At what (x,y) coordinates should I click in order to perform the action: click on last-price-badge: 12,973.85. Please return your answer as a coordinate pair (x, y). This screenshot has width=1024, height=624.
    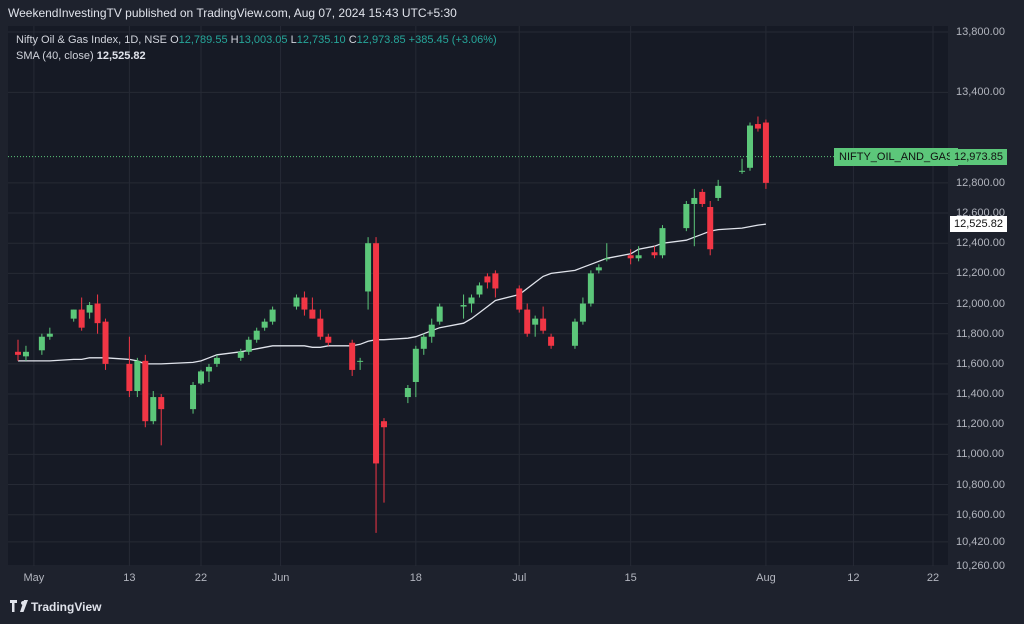
    Looking at the image, I should click on (978, 156).